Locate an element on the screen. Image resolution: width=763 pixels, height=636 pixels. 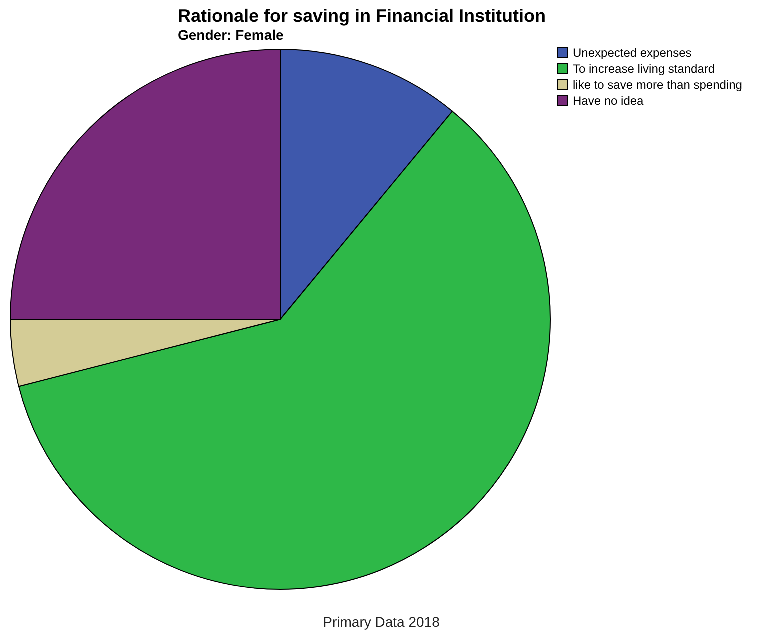
legend-label: like to save more than spending is located at coordinates (657, 85).